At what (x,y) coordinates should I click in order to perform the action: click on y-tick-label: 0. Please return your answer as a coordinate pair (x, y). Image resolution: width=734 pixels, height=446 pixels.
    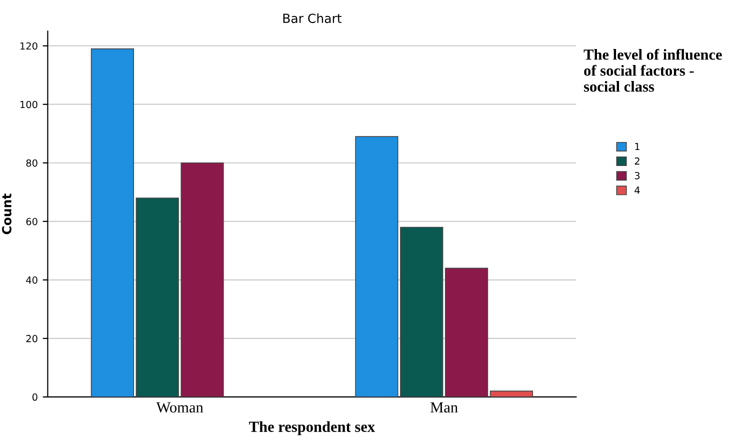
    Looking at the image, I should click on (35, 397).